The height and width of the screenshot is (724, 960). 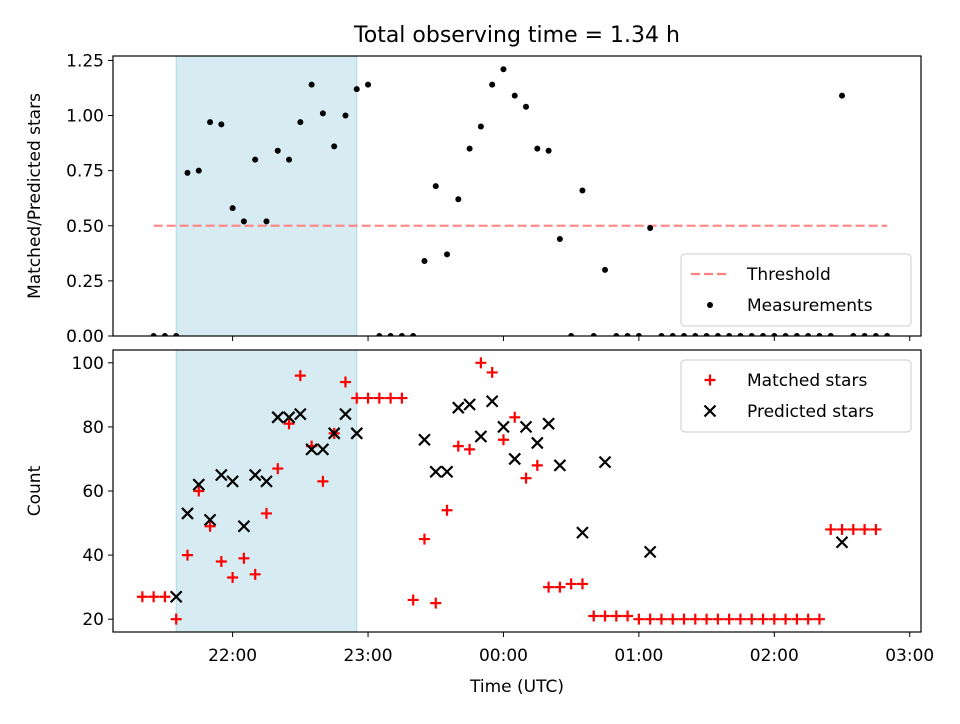 I want to click on shaded-observing-window, so click(x=266, y=196).